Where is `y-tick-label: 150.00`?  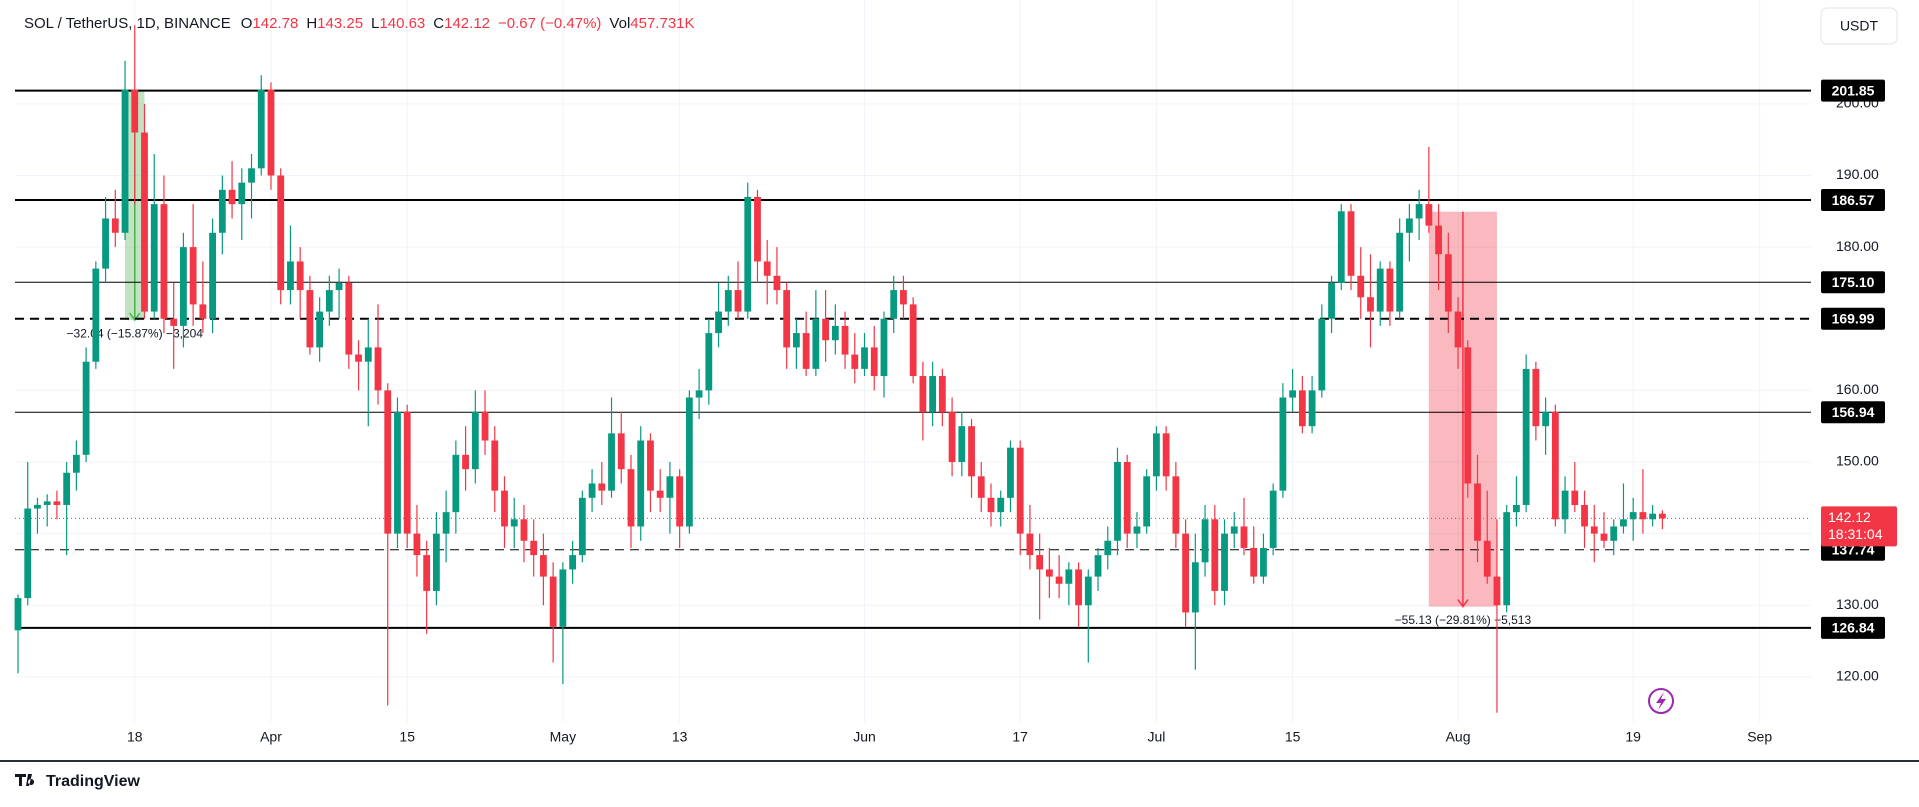
y-tick-label: 150.00 is located at coordinates (1857, 461).